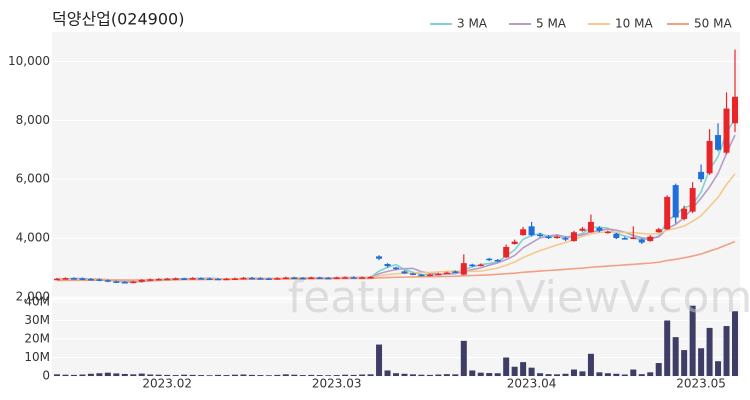  I want to click on y-tick-label: 8,000, so click(33, 120).